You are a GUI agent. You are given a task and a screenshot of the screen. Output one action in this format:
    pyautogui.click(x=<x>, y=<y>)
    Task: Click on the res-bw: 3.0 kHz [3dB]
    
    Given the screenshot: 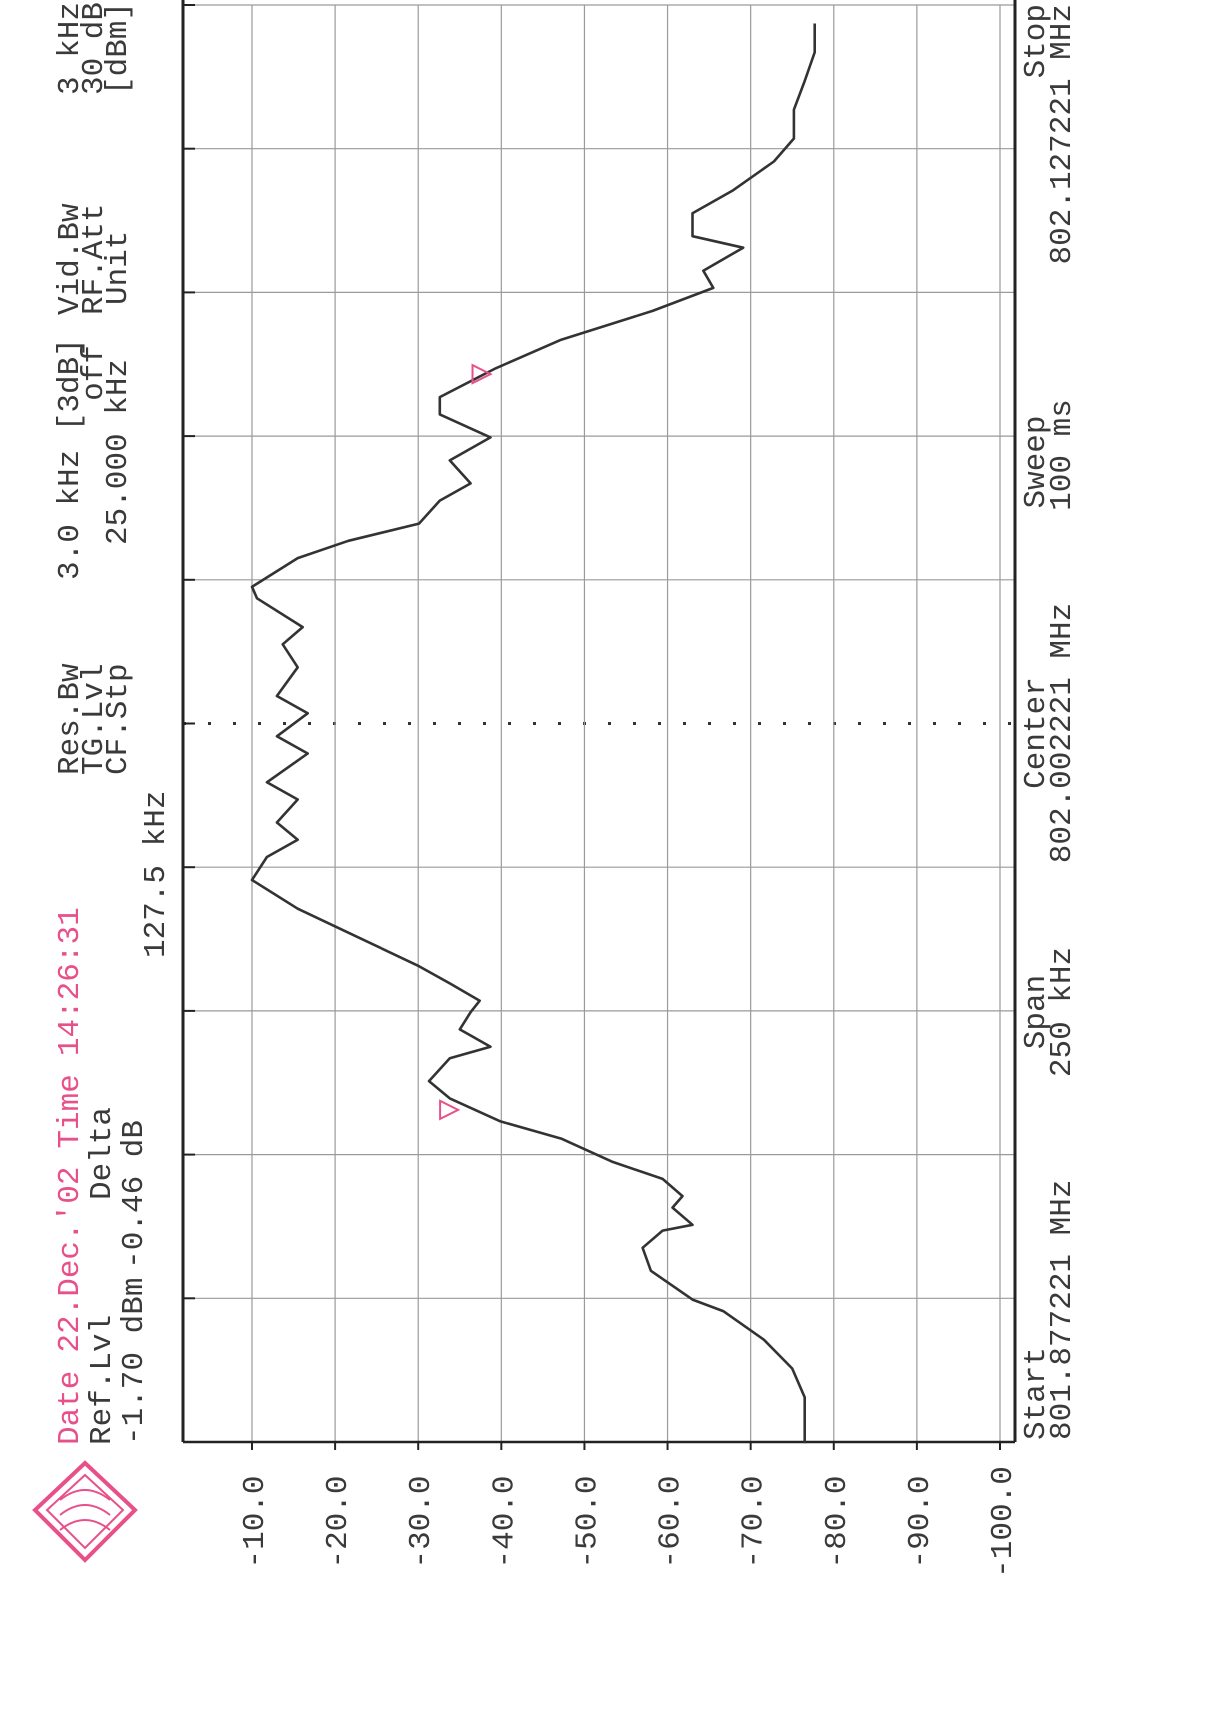 What is the action you would take?
    pyautogui.click(x=70, y=459)
    